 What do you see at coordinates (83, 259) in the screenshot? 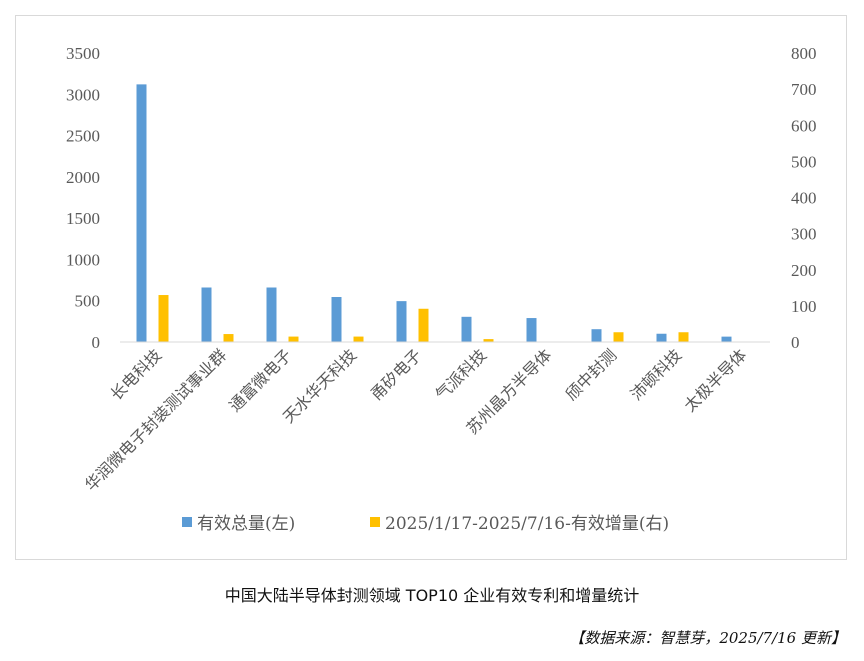
I see `left-tick-label: 1000` at bounding box center [83, 259].